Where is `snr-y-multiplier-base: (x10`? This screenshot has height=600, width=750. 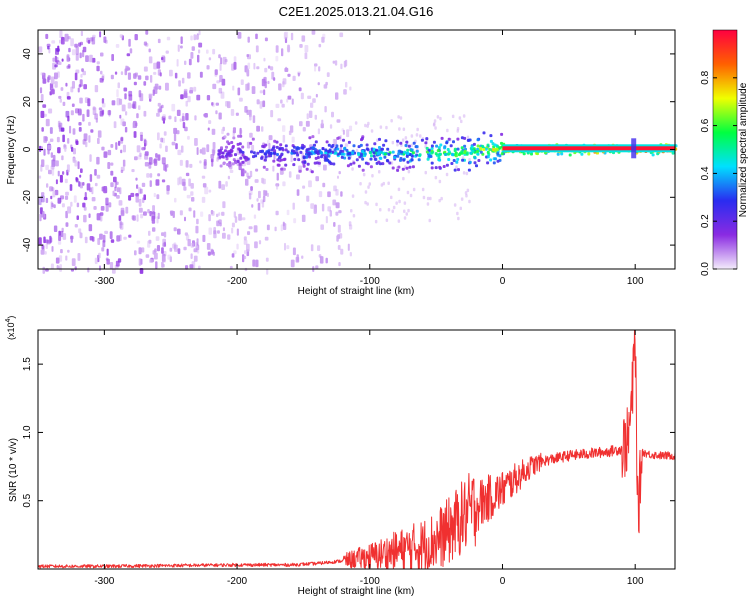
snr-y-multiplier-base: (x10 is located at coordinates (11, 331).